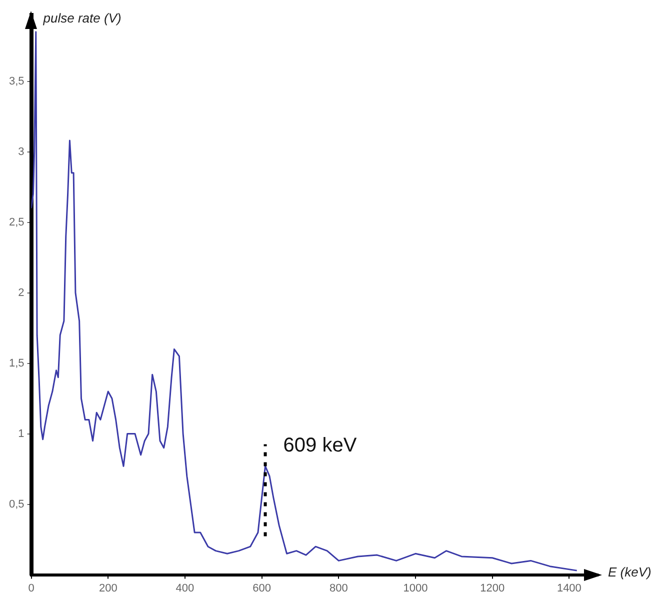 The width and height of the screenshot is (654, 598). What do you see at coordinates (16, 504) in the screenshot?
I see `y-tick-label: 0,5` at bounding box center [16, 504].